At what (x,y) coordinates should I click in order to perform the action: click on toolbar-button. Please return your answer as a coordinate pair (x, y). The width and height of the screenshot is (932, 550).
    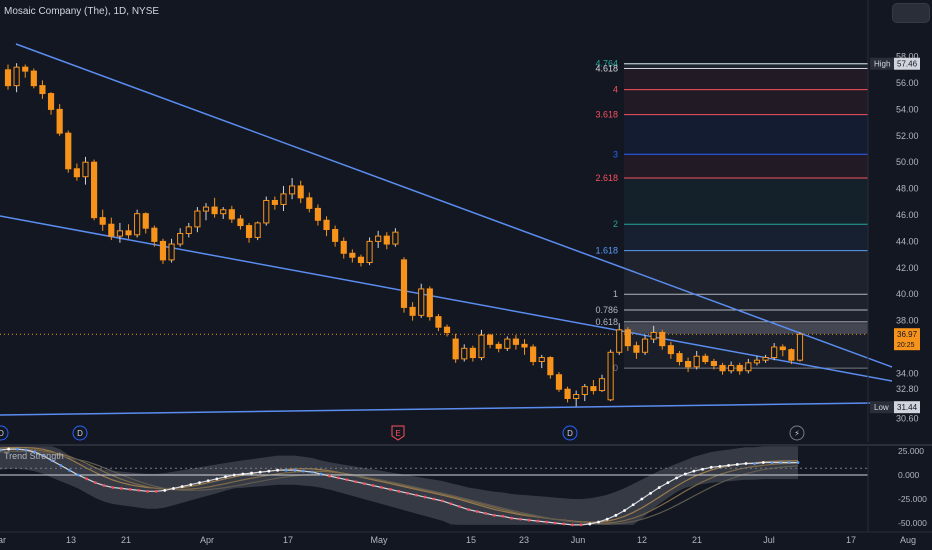
    Looking at the image, I should click on (911, 13).